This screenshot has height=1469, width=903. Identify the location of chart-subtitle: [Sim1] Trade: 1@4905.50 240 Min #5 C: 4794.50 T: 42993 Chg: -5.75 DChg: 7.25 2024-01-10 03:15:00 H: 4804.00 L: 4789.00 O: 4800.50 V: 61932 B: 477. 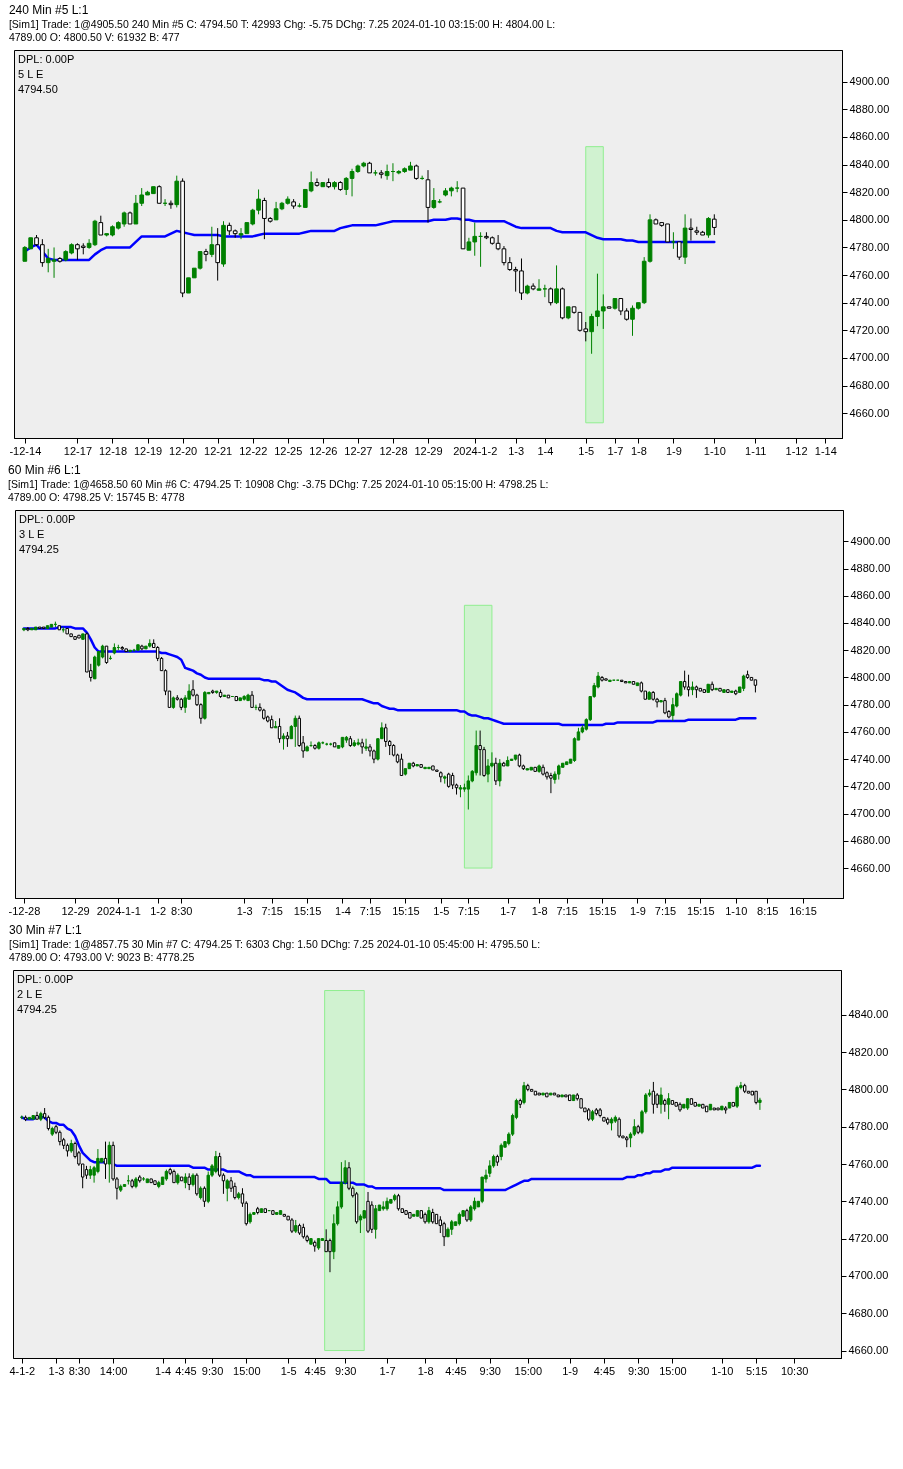
(282, 30).